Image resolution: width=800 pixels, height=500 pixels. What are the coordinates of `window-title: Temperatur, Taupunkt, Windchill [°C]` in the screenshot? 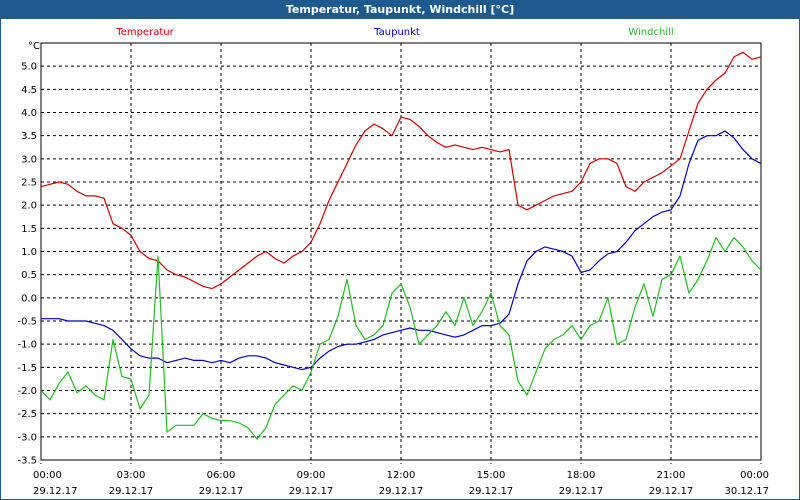 It's located at (400, 10).